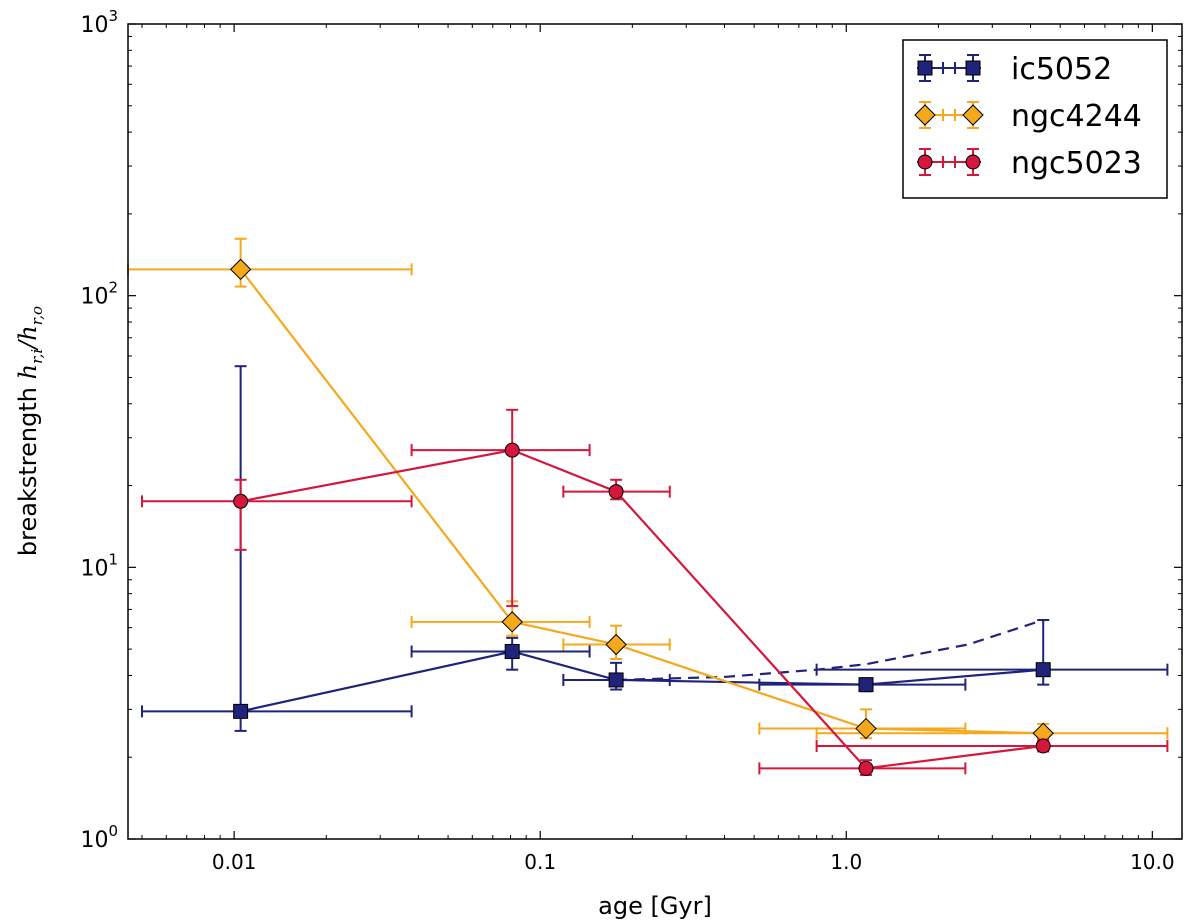  What do you see at coordinates (655, 906) in the screenshot?
I see `x-axis-label: age [Gyr]` at bounding box center [655, 906].